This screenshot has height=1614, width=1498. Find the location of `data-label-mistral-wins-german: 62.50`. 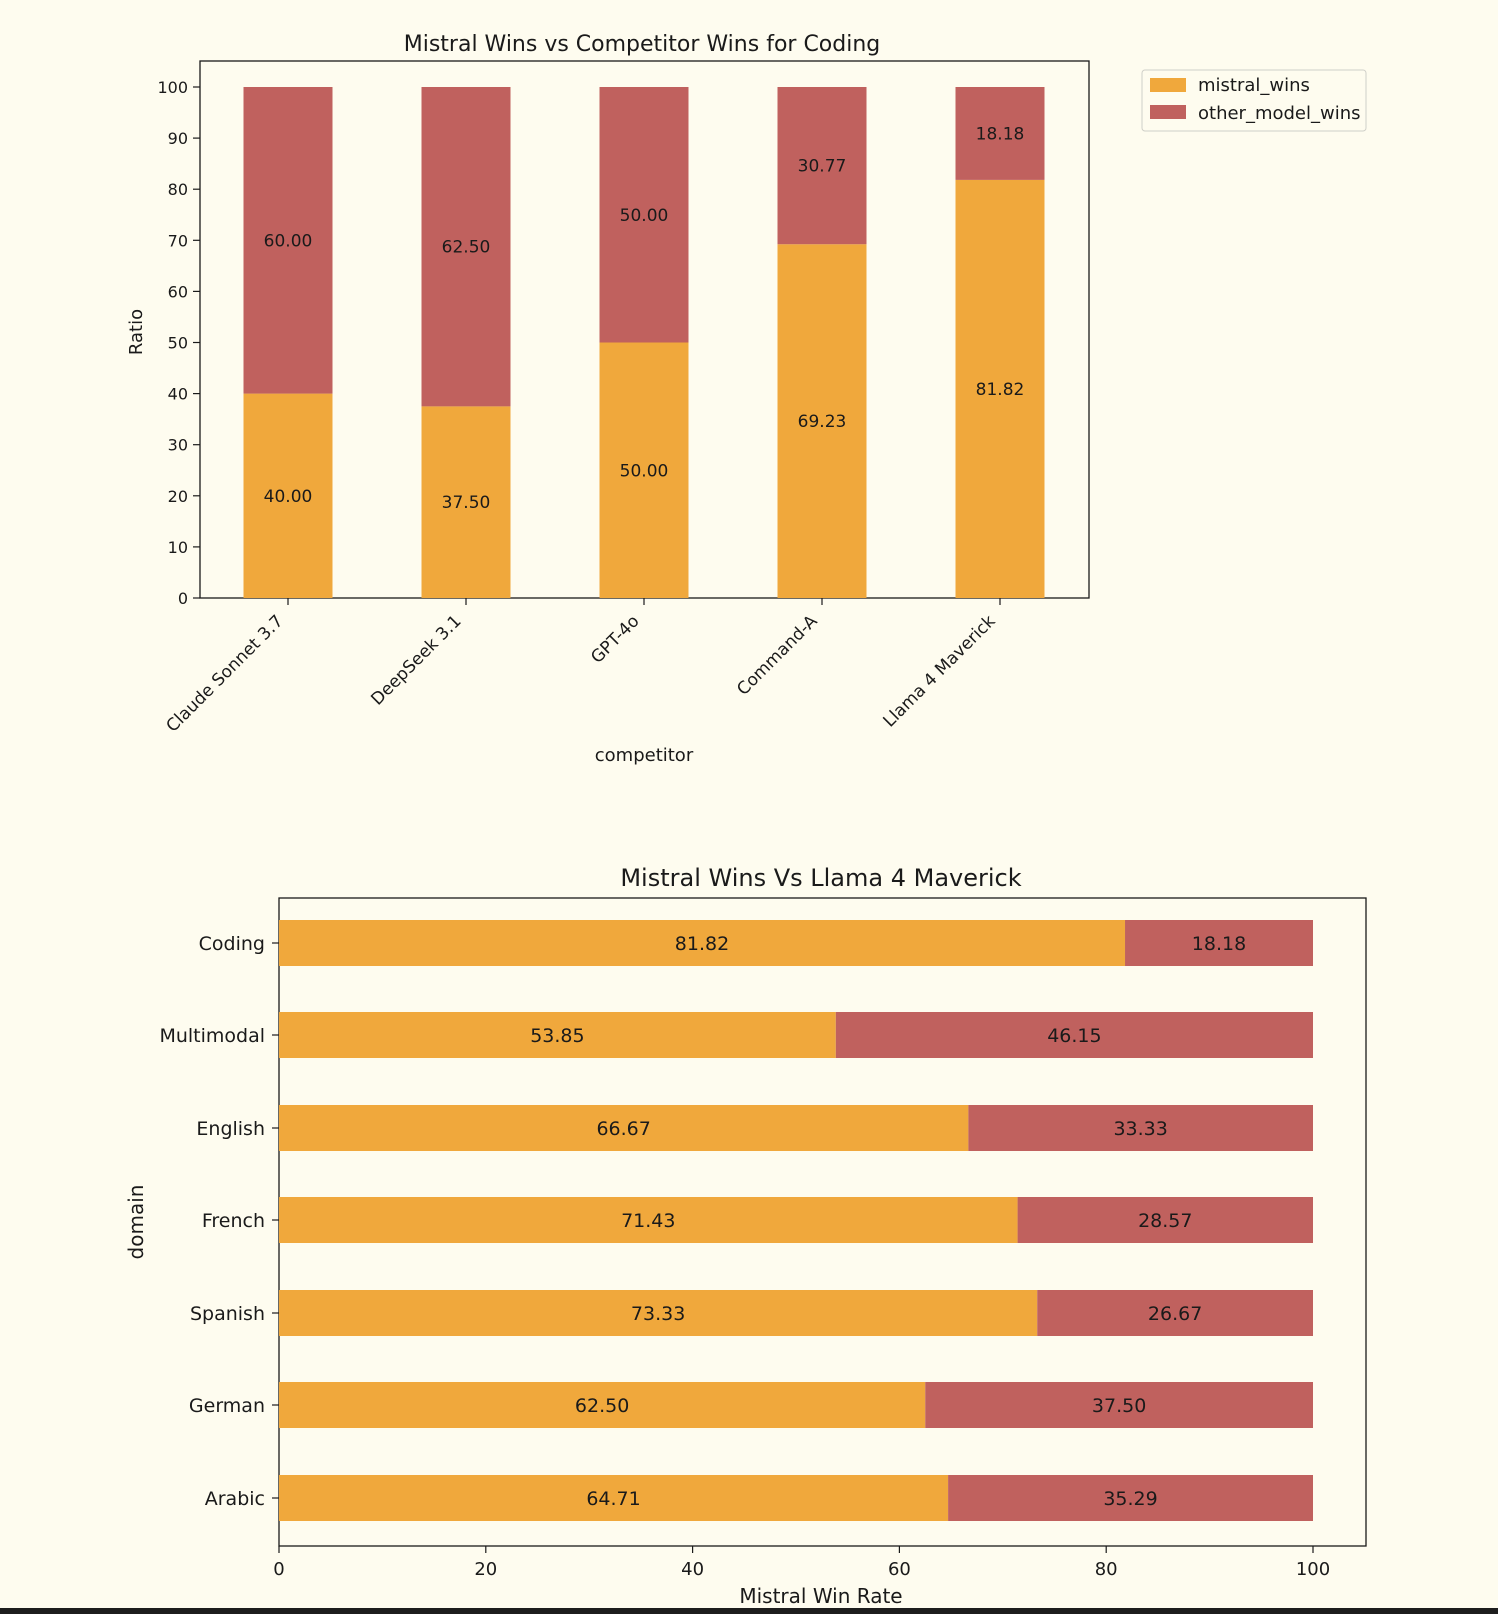

data-label-mistral-wins-german: 62.50 is located at coordinates (602, 1406).